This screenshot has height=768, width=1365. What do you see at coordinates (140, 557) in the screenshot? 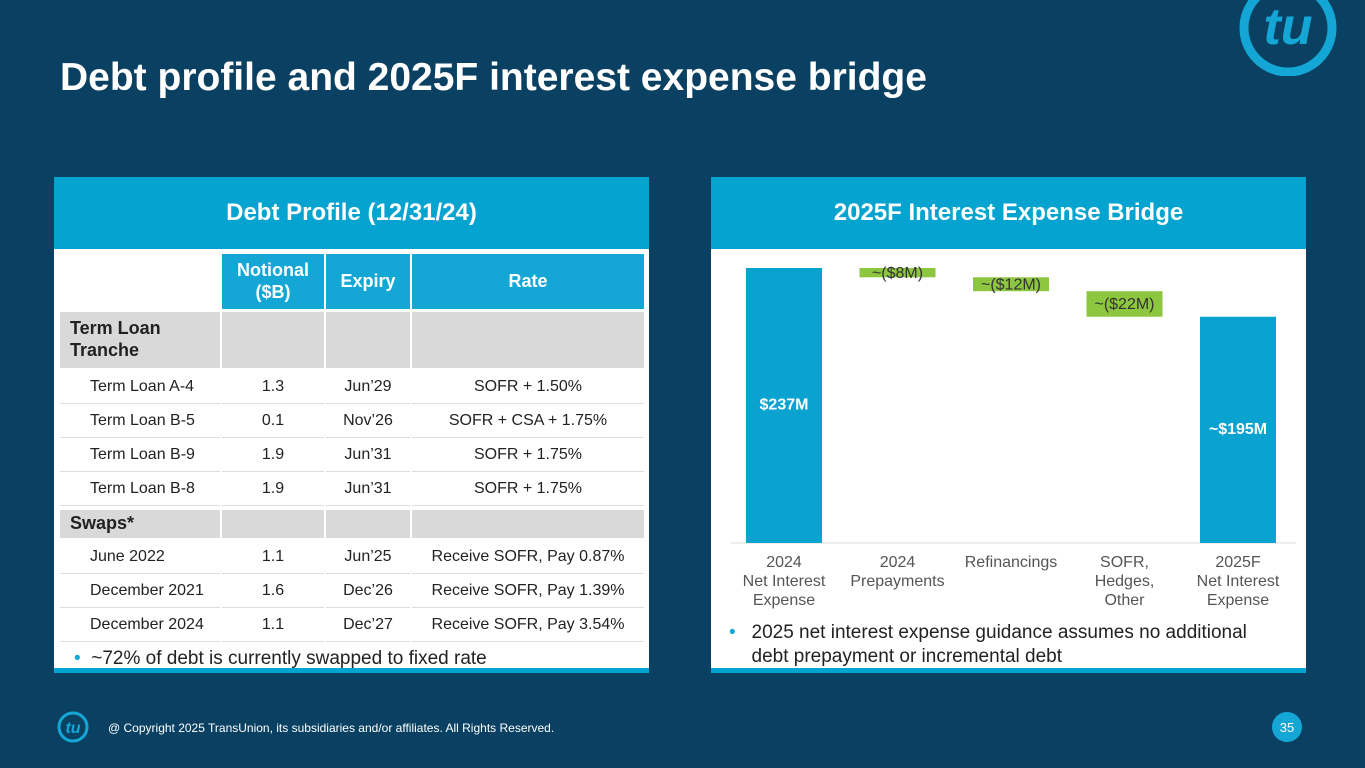
I see `table-cell: June 2022` at bounding box center [140, 557].